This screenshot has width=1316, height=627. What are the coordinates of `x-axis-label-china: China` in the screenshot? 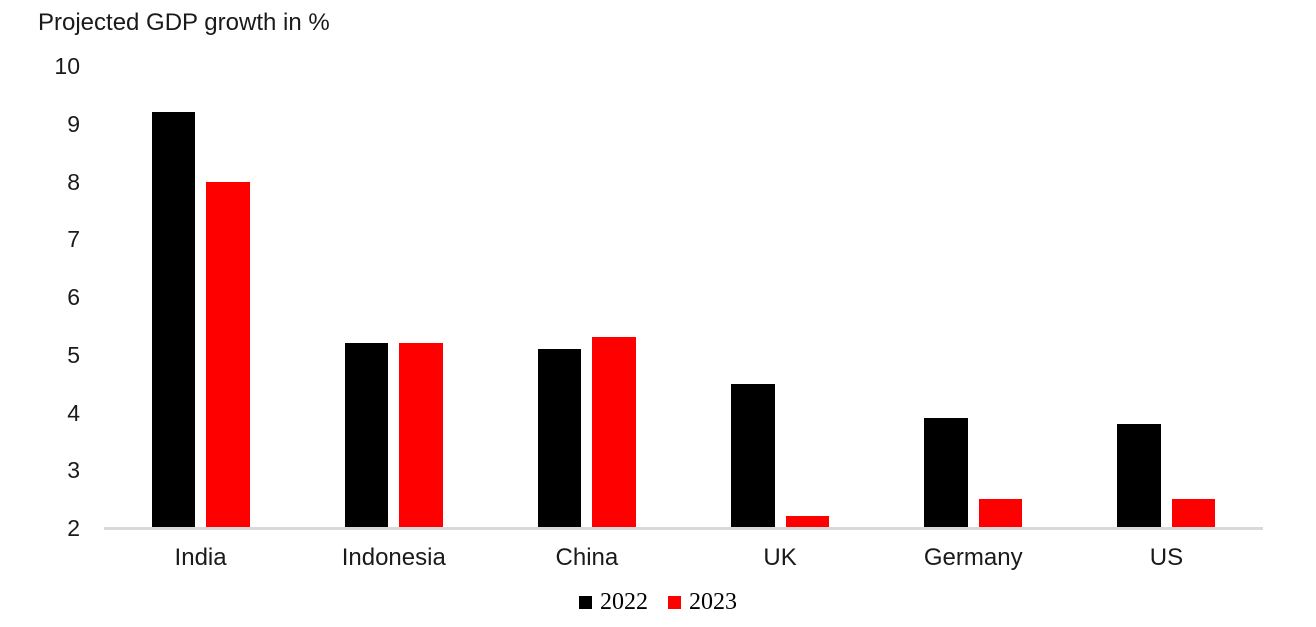 It's located at (587, 557).